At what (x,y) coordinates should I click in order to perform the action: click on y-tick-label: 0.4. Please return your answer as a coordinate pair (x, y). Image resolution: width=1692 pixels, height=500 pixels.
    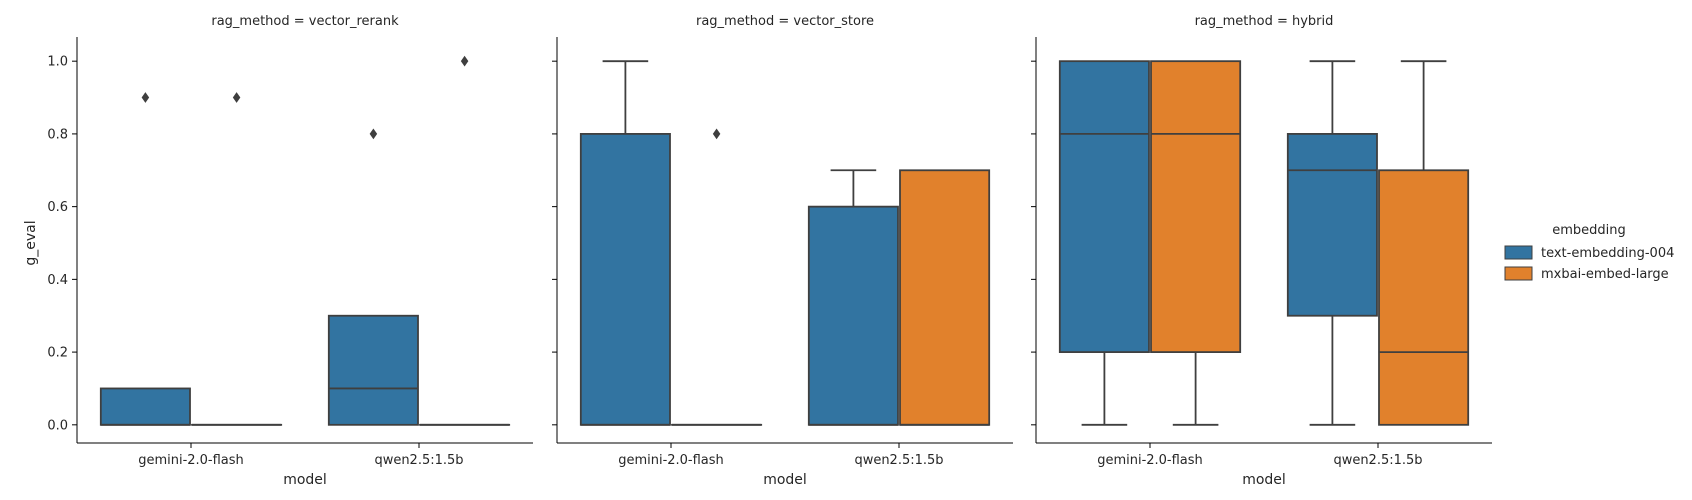
    Looking at the image, I should click on (57, 280).